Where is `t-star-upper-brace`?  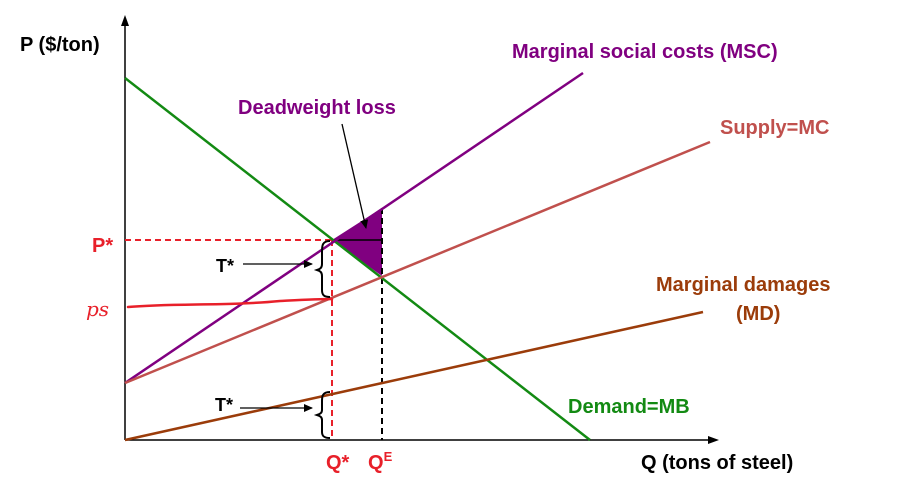
t-star-upper-brace is located at coordinates (322, 269).